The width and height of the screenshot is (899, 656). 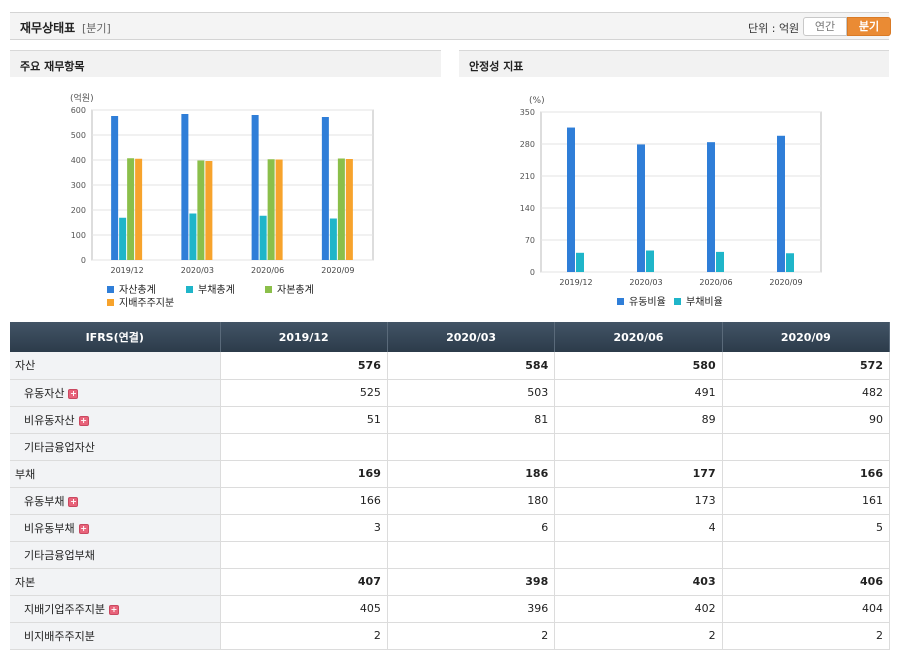 I want to click on column-header: 2020/06, so click(x=638, y=337).